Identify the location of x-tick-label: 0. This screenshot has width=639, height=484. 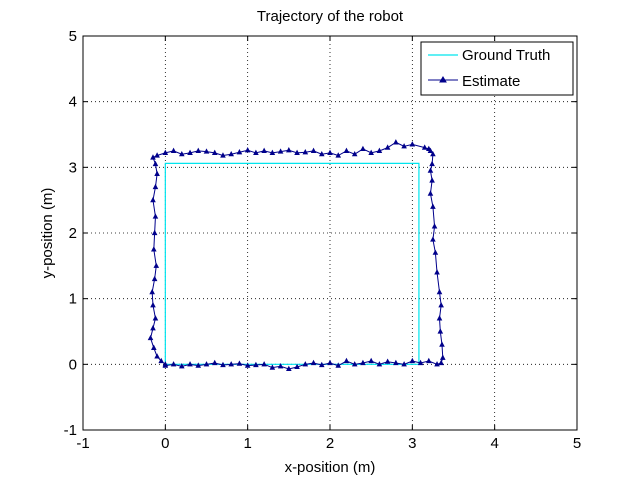
(165, 443).